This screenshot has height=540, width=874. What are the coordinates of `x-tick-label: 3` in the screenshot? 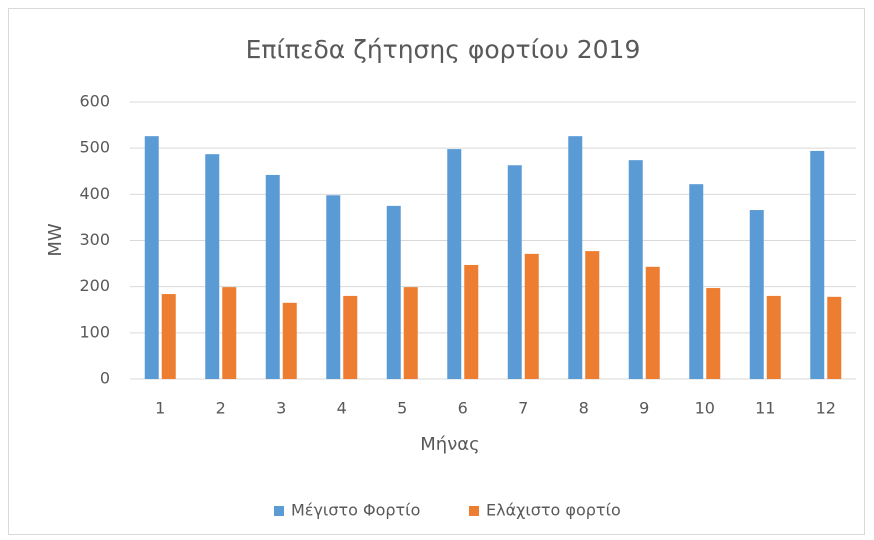 It's located at (281, 408).